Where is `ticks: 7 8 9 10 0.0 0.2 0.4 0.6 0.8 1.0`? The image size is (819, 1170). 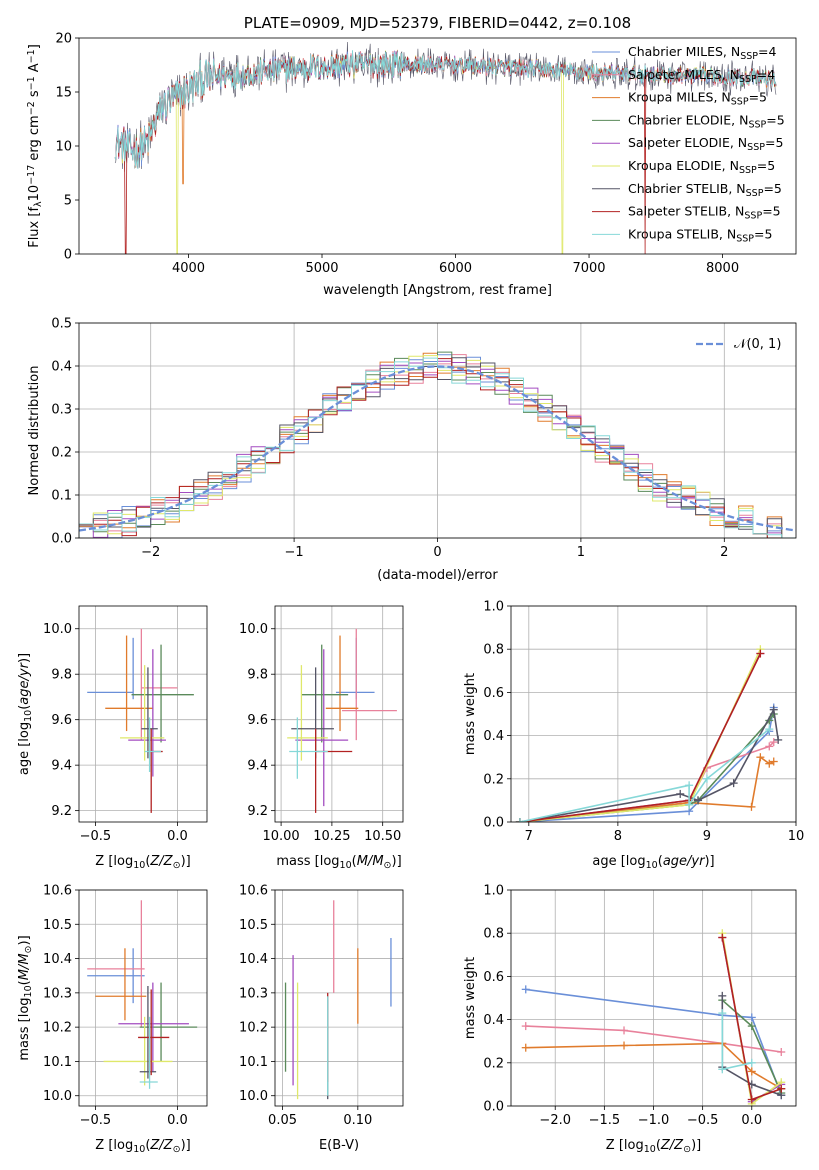
ticks: 7 8 9 10 0.0 0.2 0.4 0.6 0.8 1.0 is located at coordinates (643, 722).